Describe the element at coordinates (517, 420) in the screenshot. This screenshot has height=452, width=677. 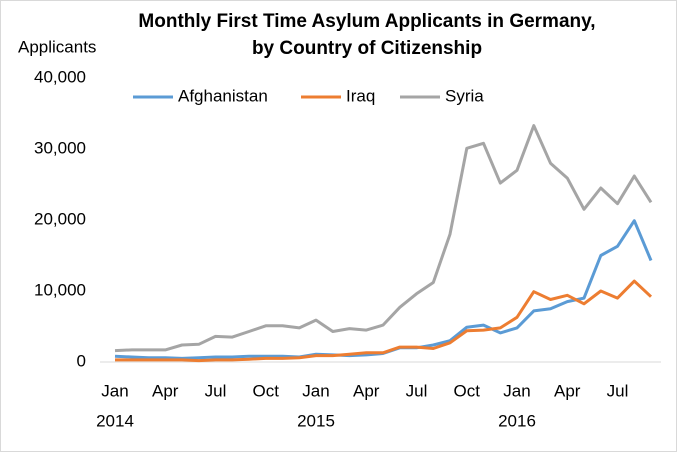
I see `x-year-label: 2016` at that location.